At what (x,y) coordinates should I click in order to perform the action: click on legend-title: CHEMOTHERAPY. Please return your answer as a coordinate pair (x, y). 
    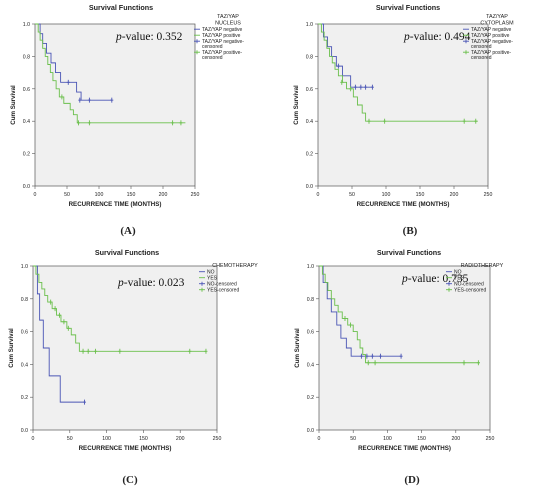
    Looking at the image, I should click on (235, 266).